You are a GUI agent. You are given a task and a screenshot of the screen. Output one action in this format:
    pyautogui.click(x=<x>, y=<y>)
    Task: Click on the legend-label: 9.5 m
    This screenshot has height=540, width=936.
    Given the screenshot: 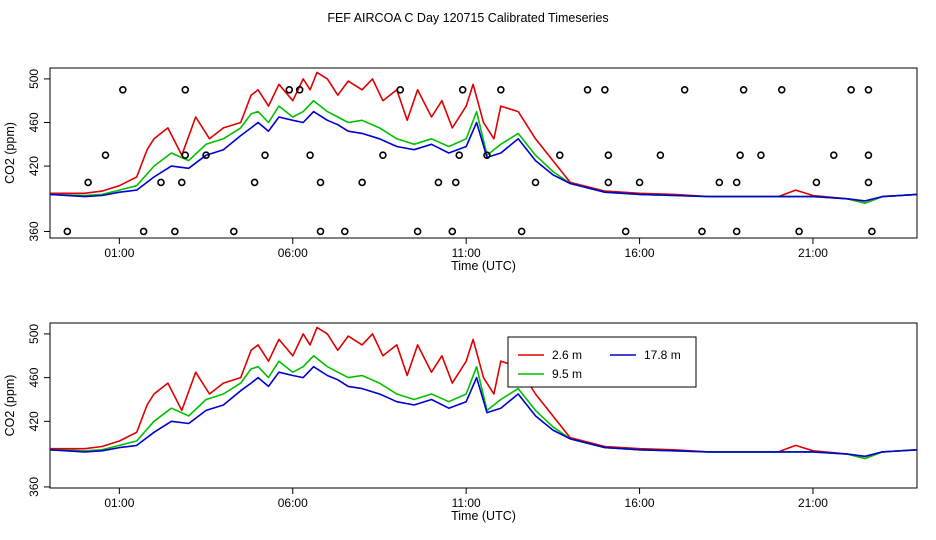 What is the action you would take?
    pyautogui.click(x=567, y=374)
    